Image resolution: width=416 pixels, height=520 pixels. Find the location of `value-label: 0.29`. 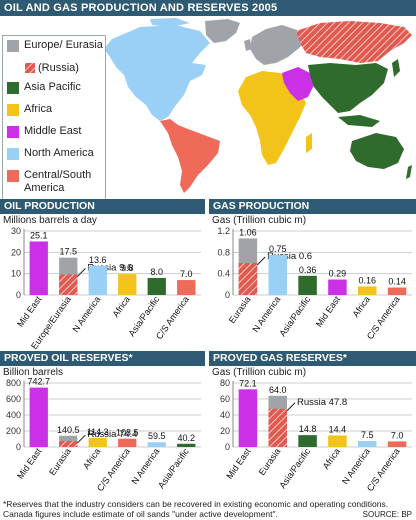

value-label: 0.29 is located at coordinates (338, 274).